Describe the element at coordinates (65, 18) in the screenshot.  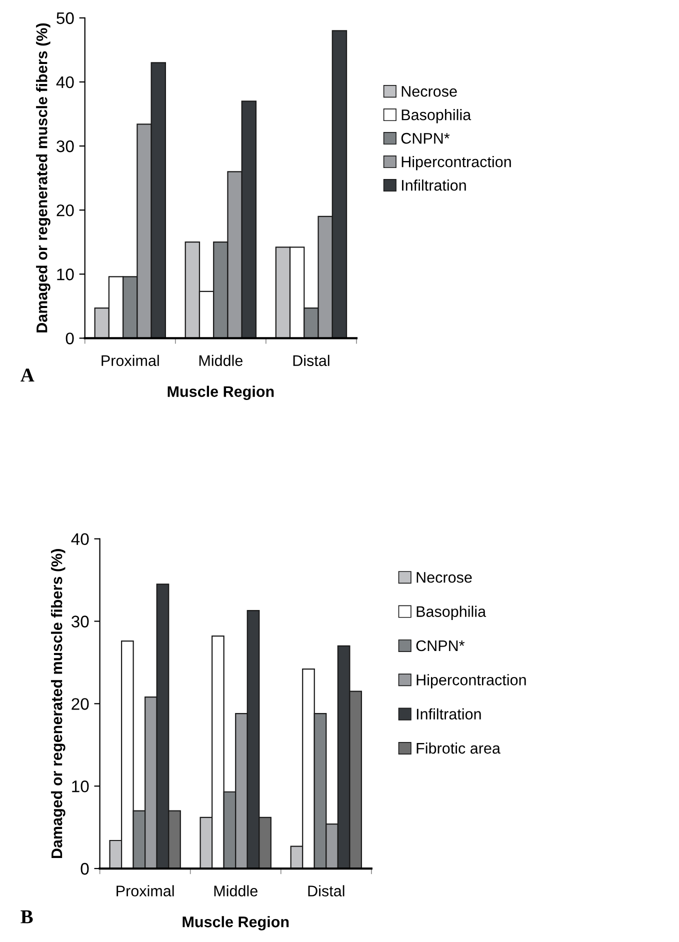
I see `y-tick-label: 50` at that location.